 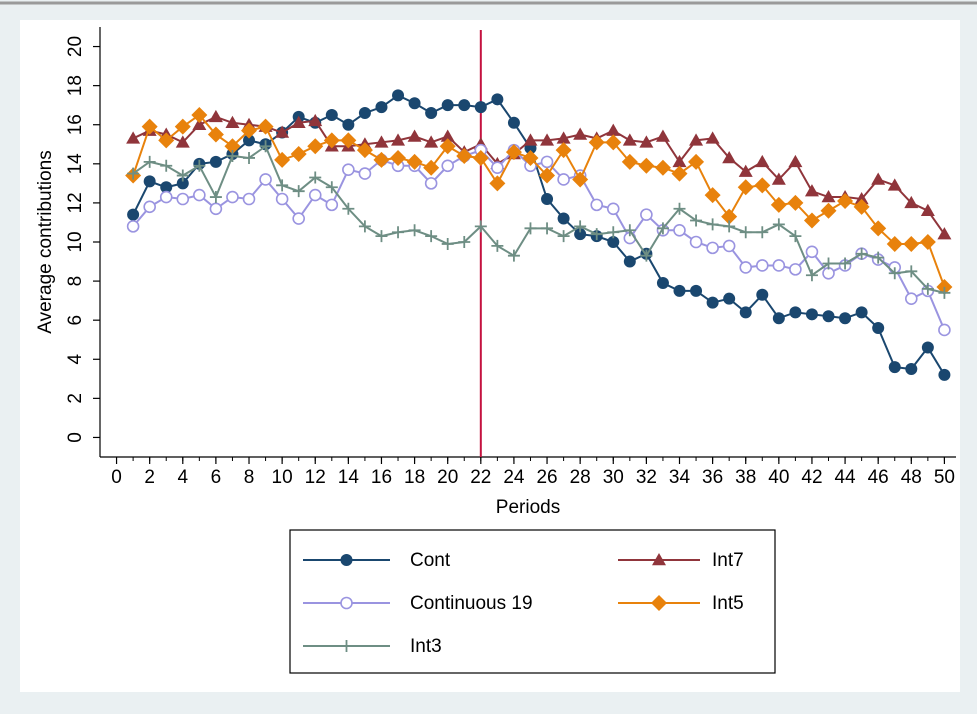 I want to click on legend-label: Int5, so click(x=728, y=603).